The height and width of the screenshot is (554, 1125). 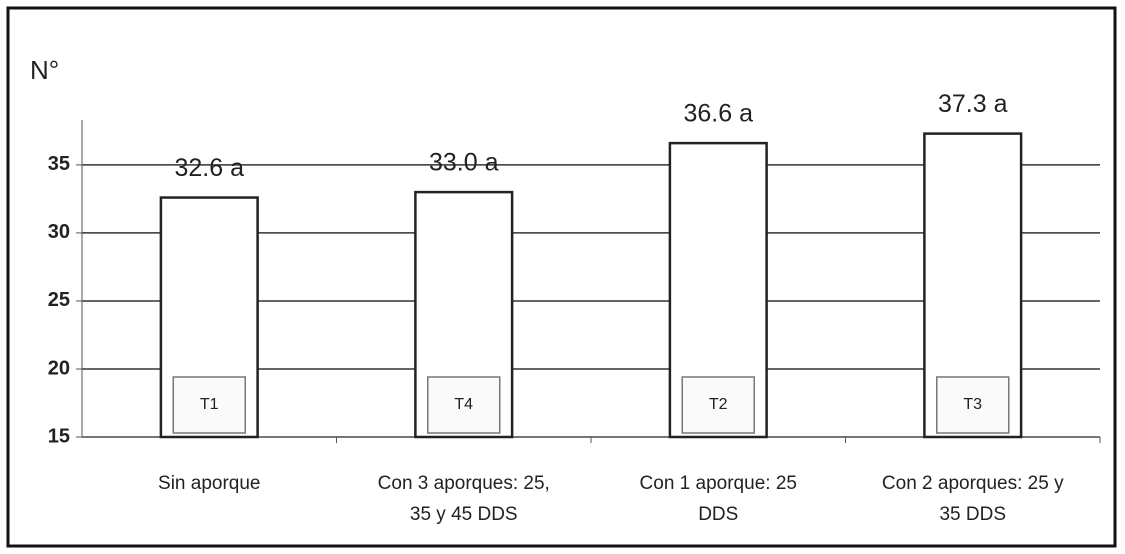 I want to click on treatment-label: T4, so click(x=463, y=404).